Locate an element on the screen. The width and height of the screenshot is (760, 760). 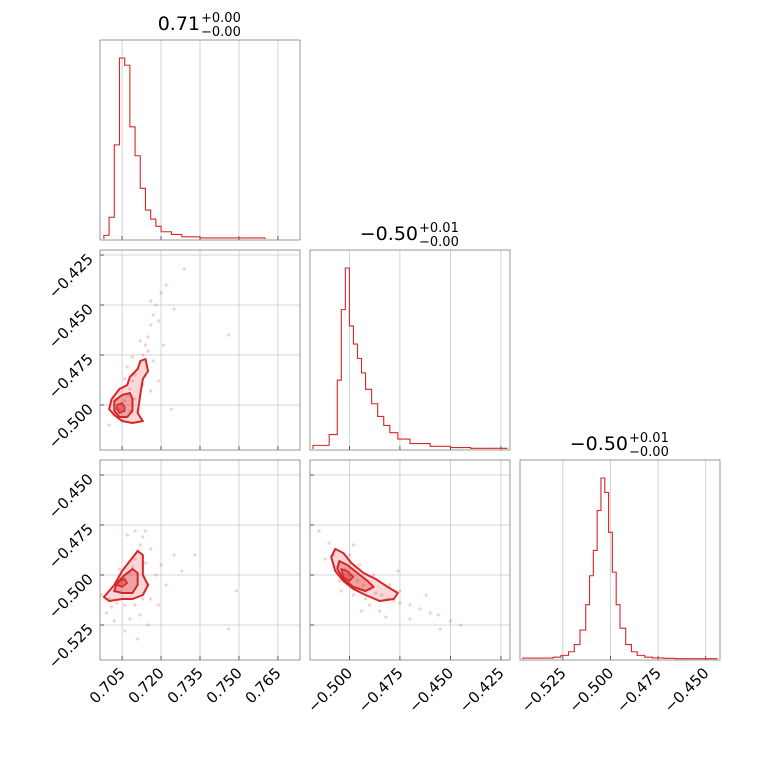
scatter-panel-0-1: −0.425−0.450−0.475−0.500 is located at coordinates (173, 350).